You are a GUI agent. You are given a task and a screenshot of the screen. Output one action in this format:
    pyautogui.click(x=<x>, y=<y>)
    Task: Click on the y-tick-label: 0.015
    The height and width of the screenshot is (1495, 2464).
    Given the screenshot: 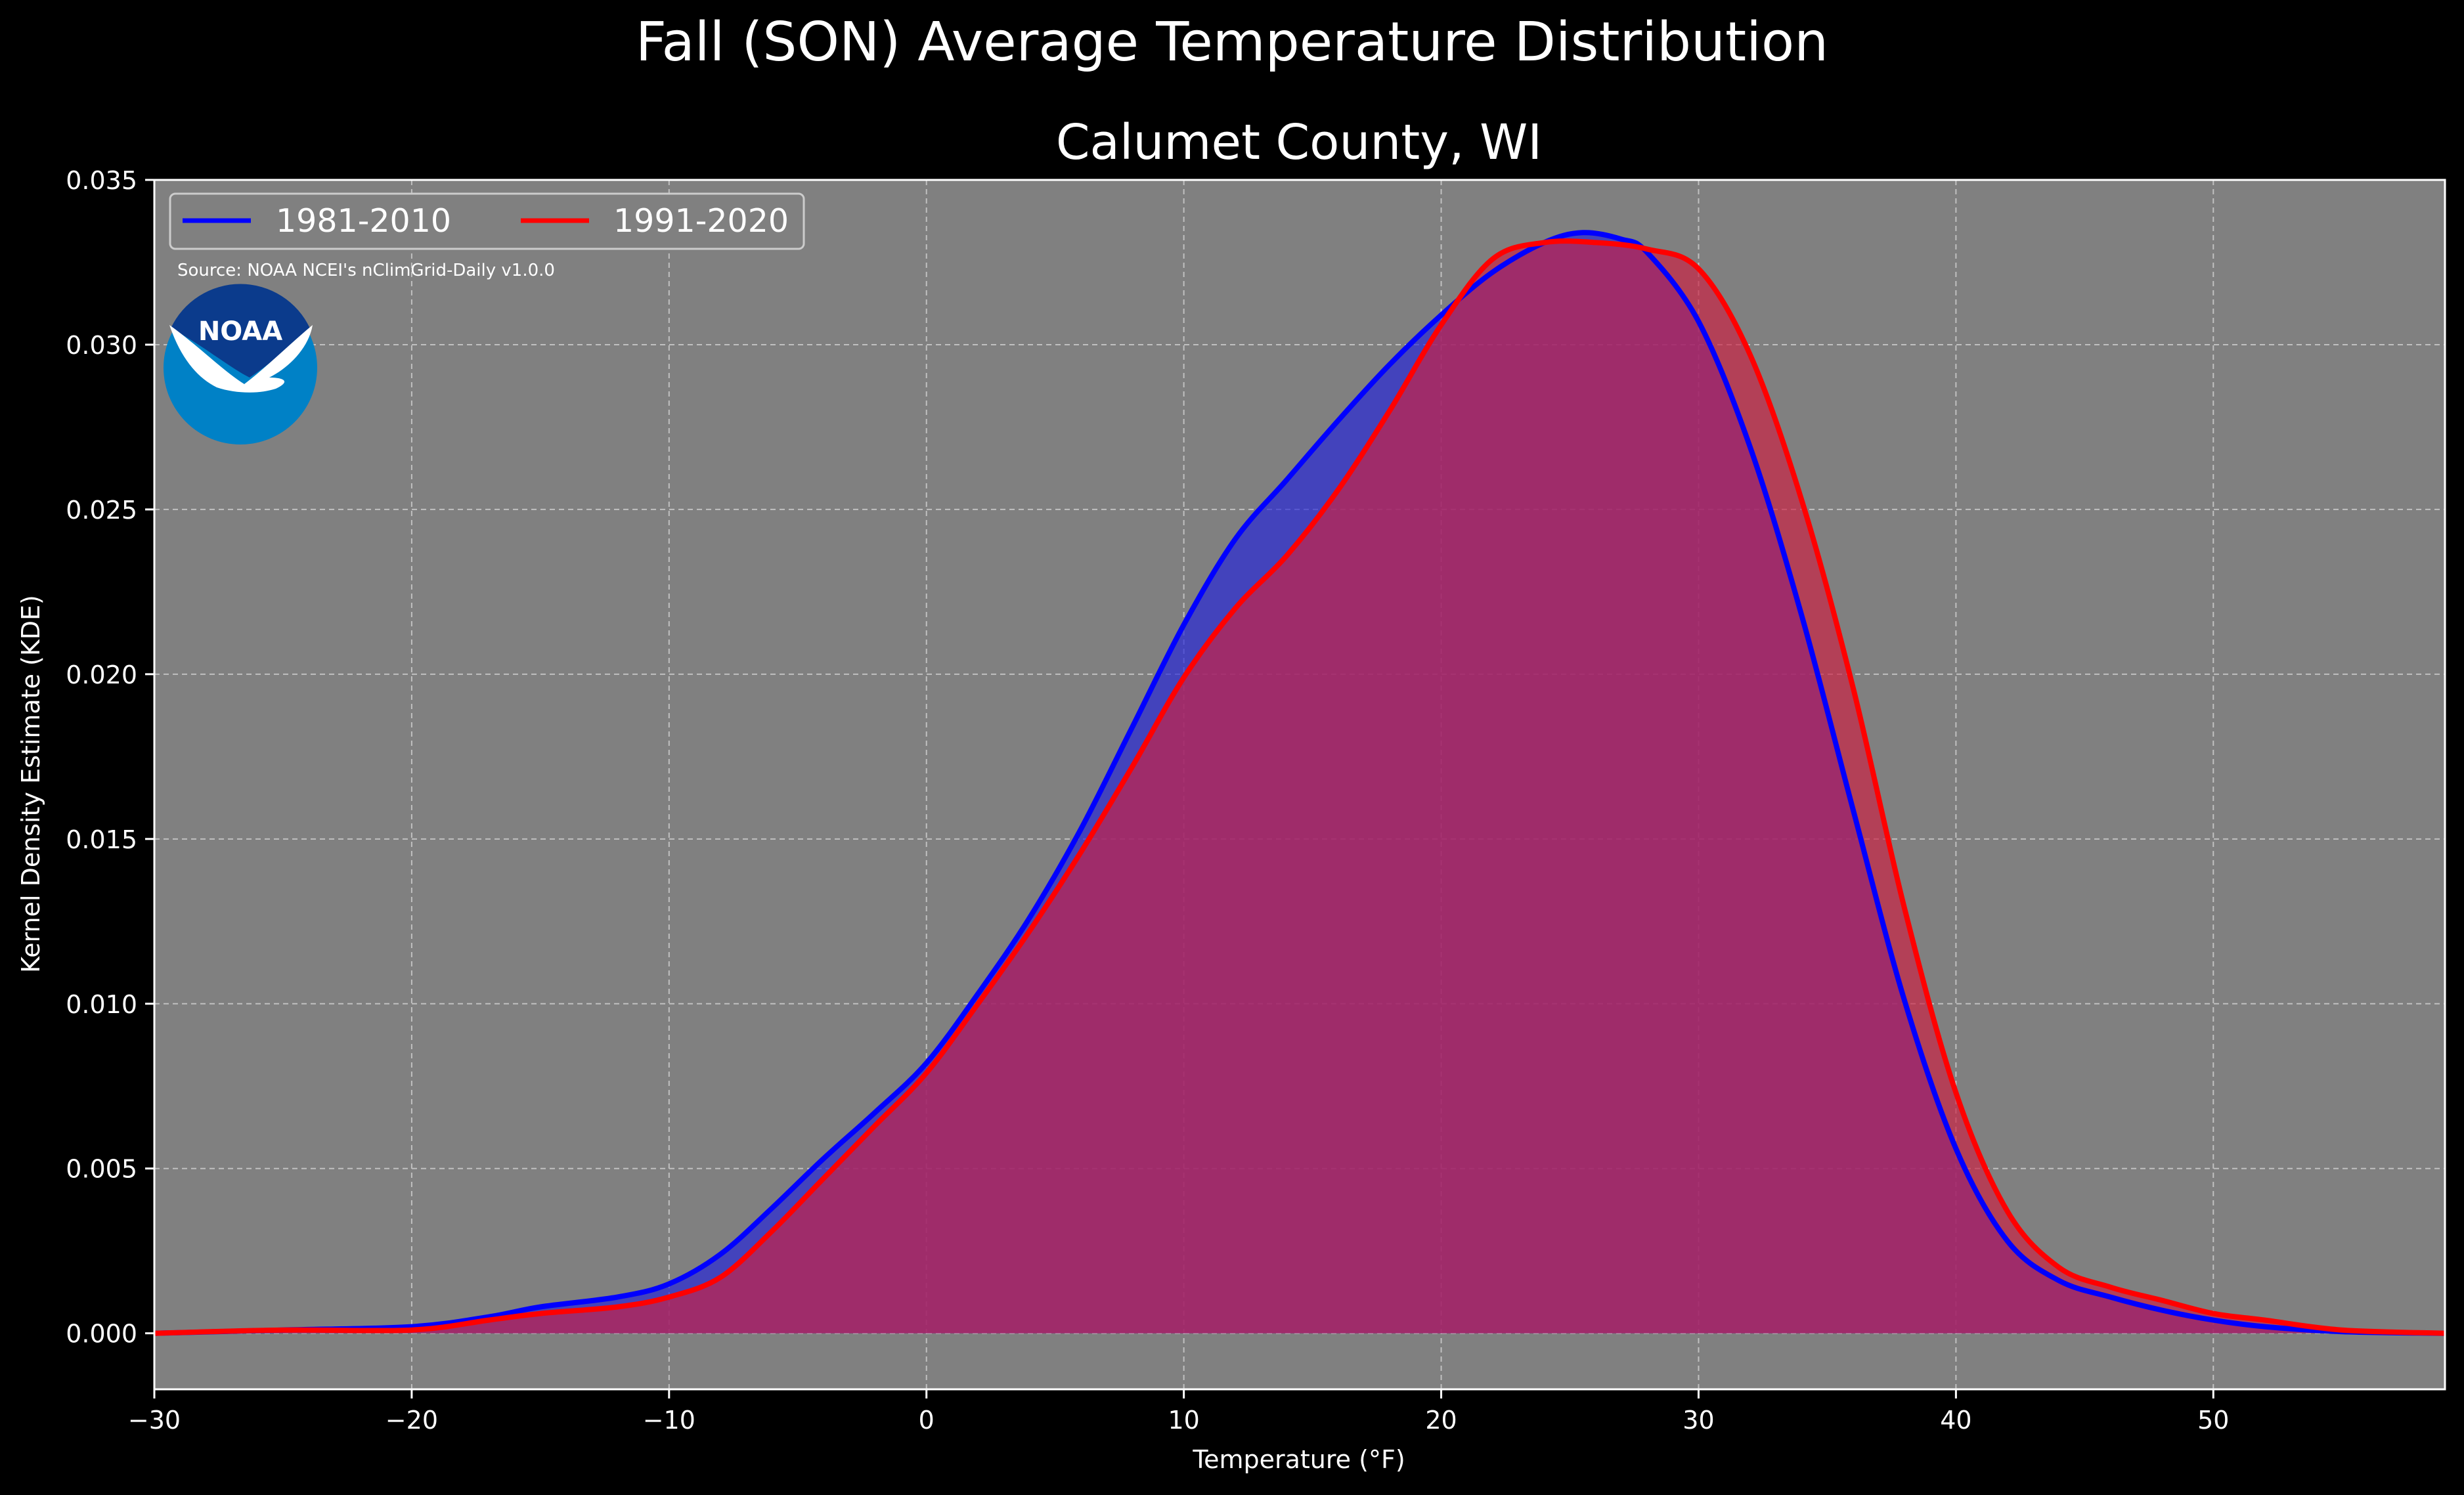 What is the action you would take?
    pyautogui.click(x=101, y=839)
    